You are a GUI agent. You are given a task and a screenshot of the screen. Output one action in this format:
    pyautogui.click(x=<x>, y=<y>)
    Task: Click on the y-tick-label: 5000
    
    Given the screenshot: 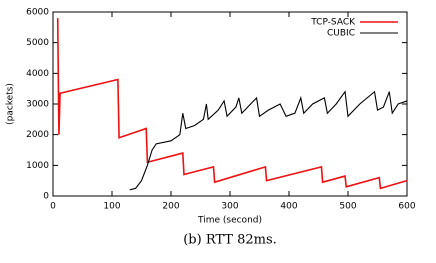 What is the action you would take?
    pyautogui.click(x=37, y=43)
    